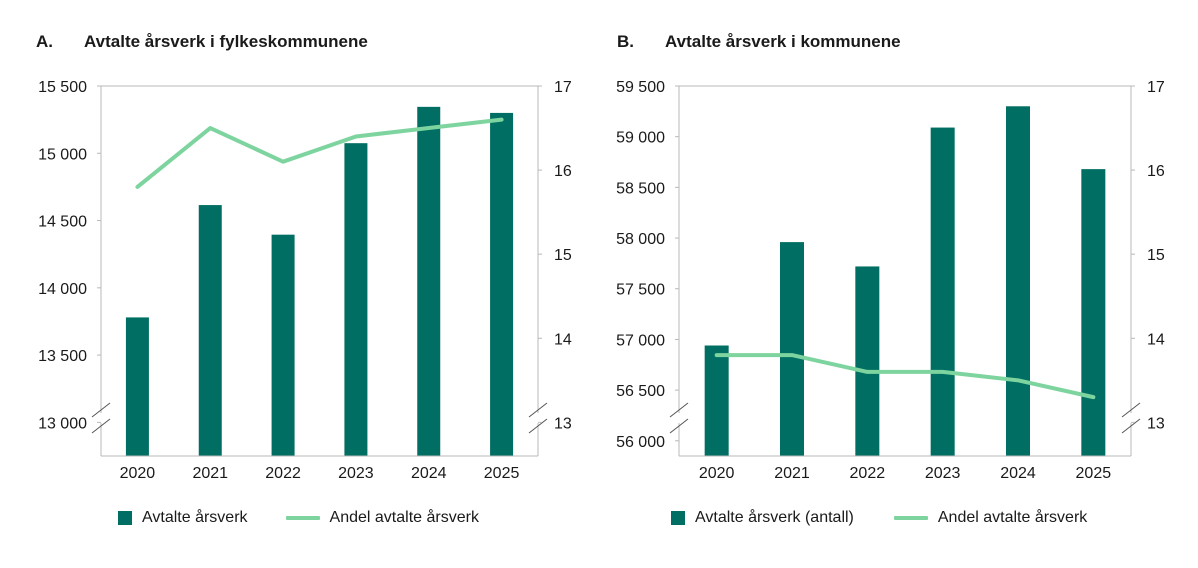 The width and height of the screenshot is (1198, 568). Describe the element at coordinates (319, 153) in the screenshot. I see `chart-a-line-series` at that location.